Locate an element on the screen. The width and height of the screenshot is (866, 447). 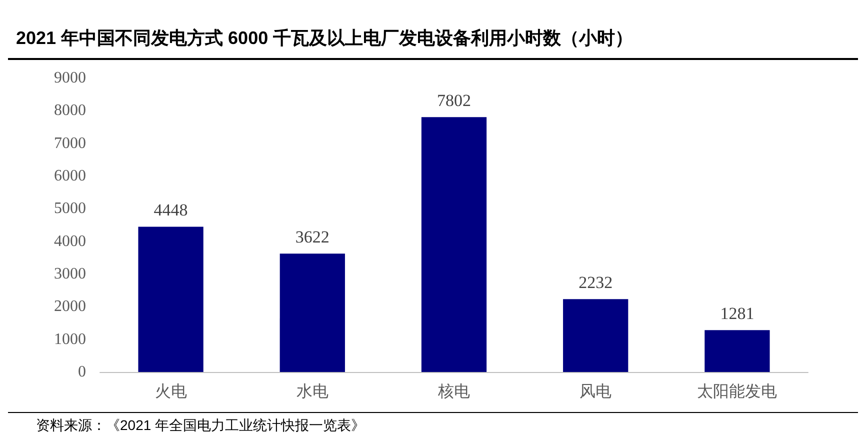
data-label: 1281 is located at coordinates (737, 314).